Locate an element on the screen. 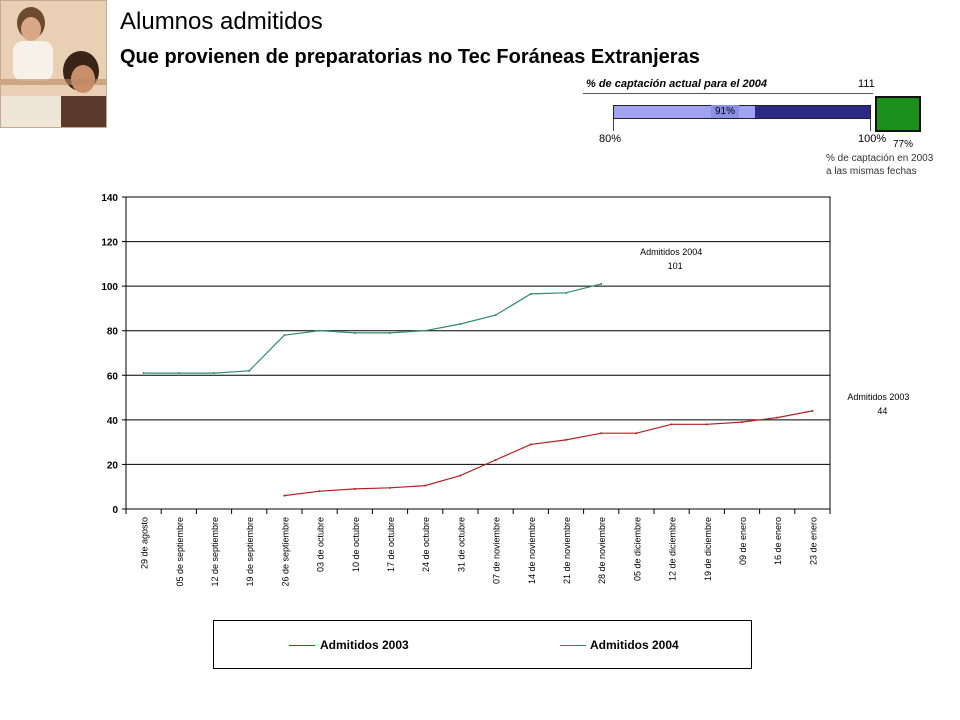 The image size is (960, 720). gauge-value-label: 91% is located at coordinates (725, 111).